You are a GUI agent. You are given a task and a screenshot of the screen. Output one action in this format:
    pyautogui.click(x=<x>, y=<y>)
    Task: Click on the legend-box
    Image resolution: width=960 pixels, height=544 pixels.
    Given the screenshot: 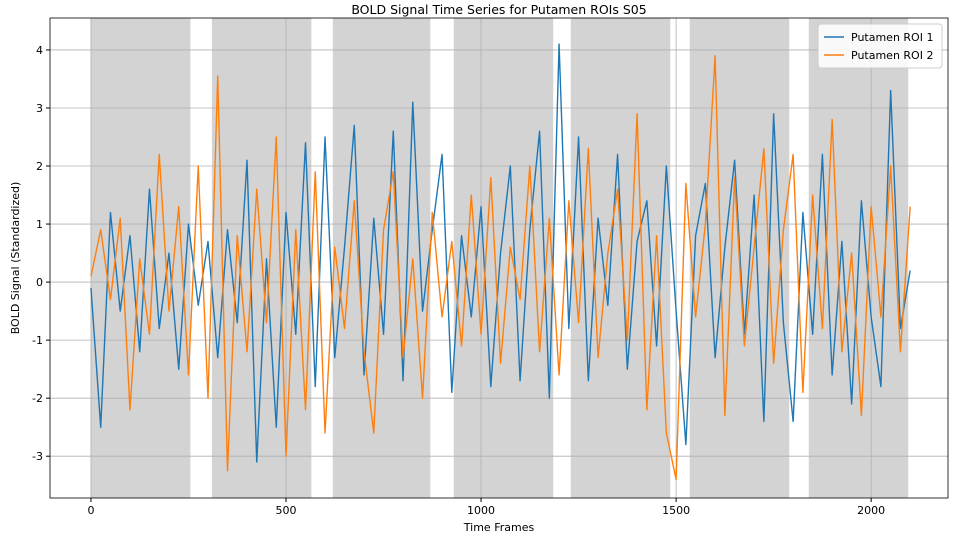 What is the action you would take?
    pyautogui.click(x=880, y=46)
    